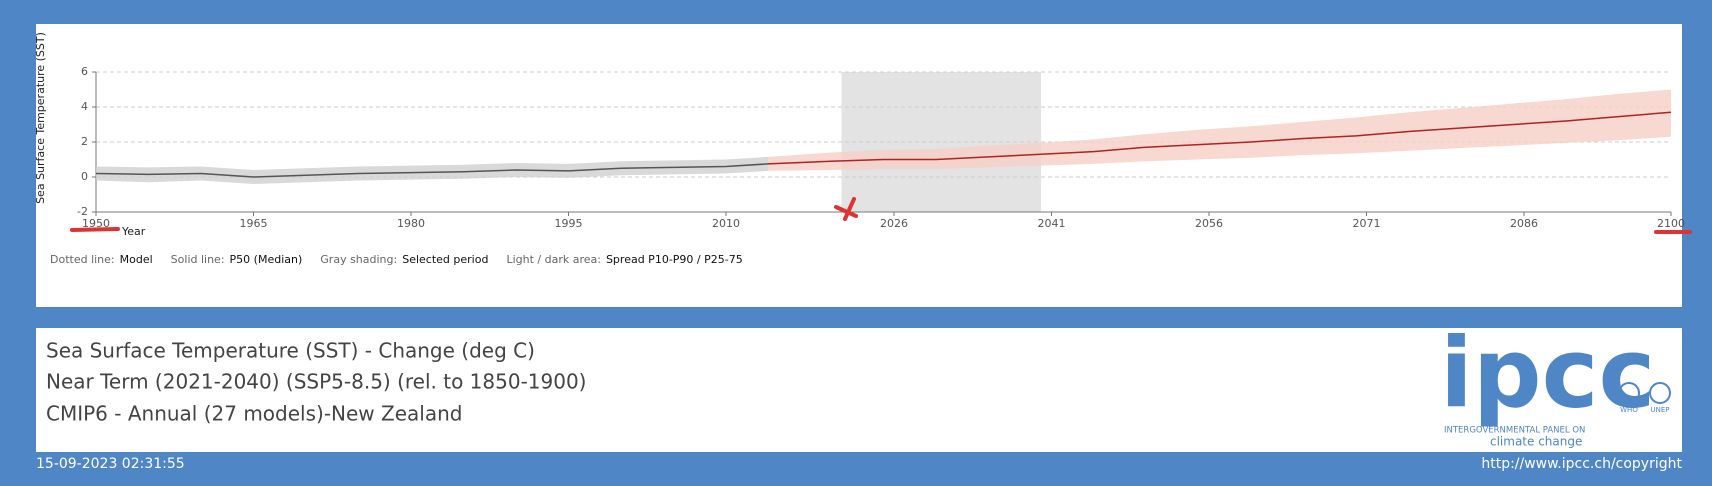 Image resolution: width=1712 pixels, height=486 pixels. What do you see at coordinates (82, 211) in the screenshot?
I see `y-tick-label: -2` at bounding box center [82, 211].